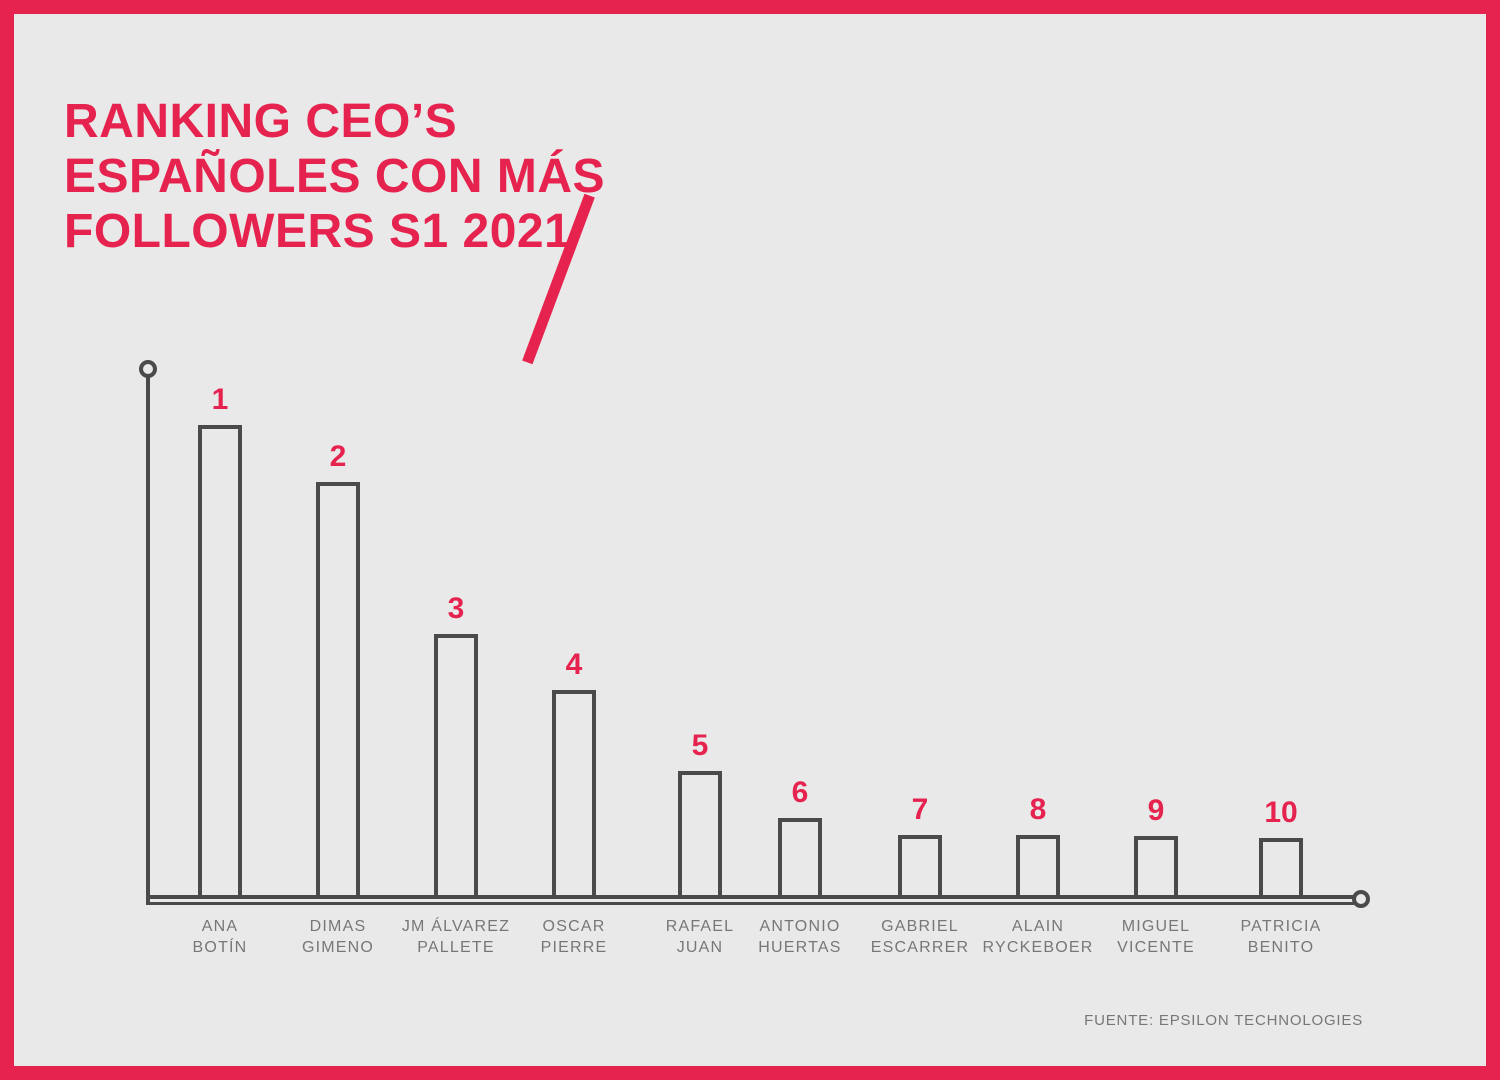 Image resolution: width=1500 pixels, height=1080 pixels. Describe the element at coordinates (700, 937) in the screenshot. I see `bar-category-label: RAFAEL JUAN` at that location.